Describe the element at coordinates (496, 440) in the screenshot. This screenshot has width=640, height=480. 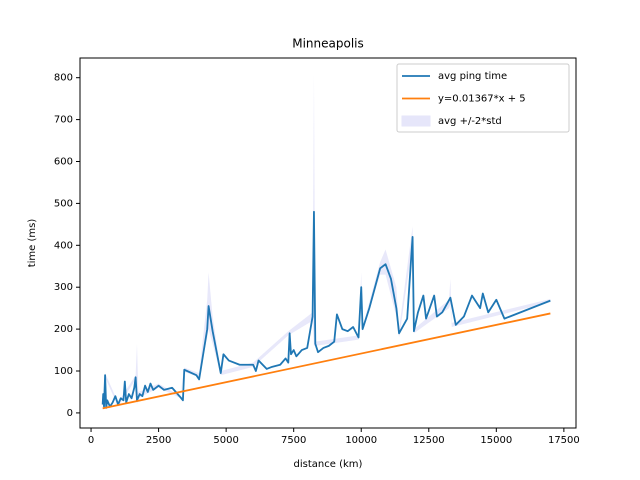
I see `x-tick-label: 15000` at that location.